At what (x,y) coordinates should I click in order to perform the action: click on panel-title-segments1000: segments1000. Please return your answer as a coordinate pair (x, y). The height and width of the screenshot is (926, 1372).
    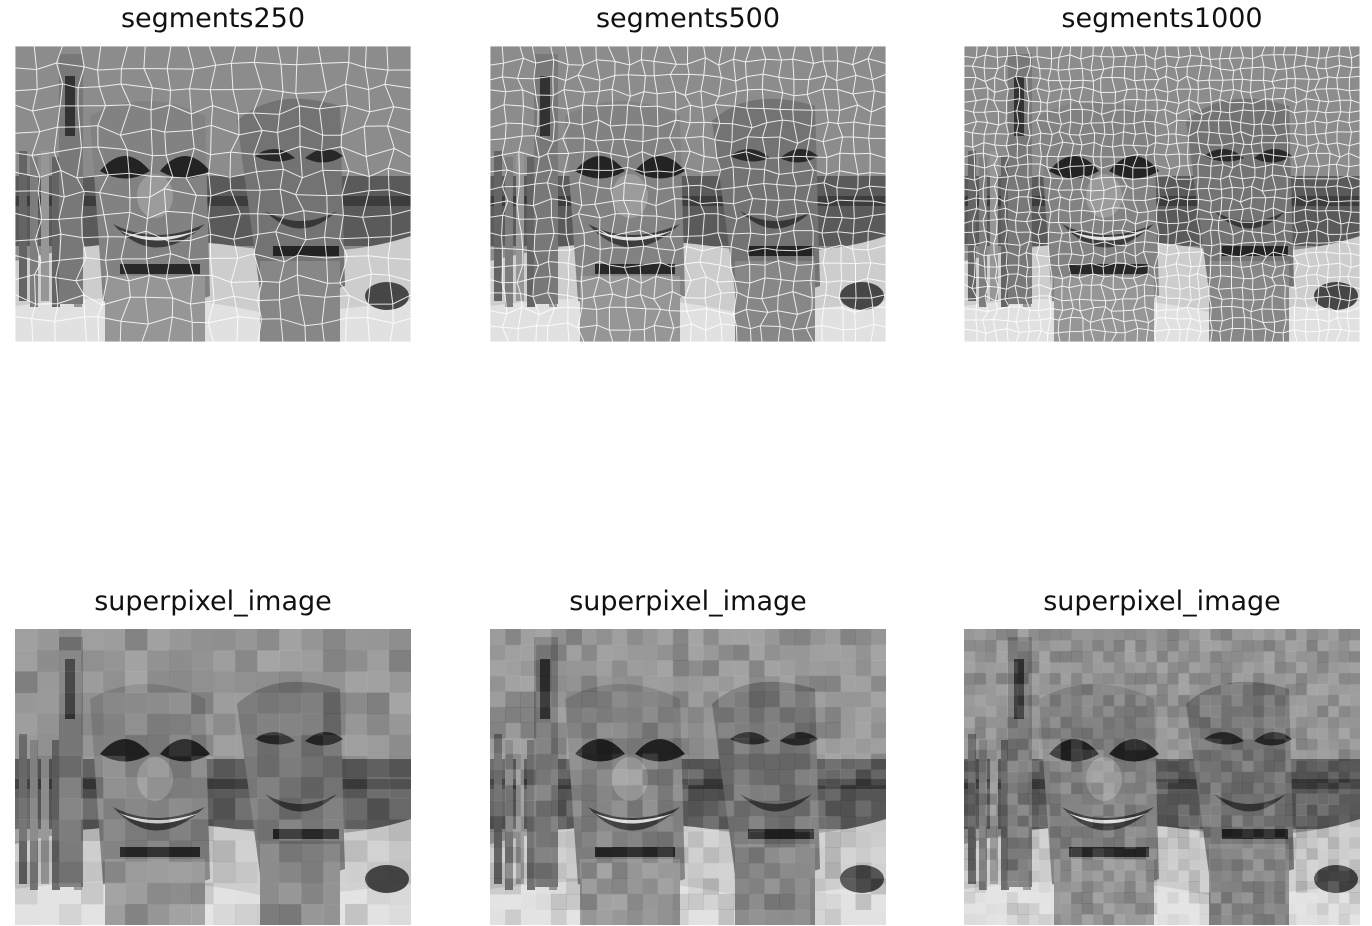
    Looking at the image, I should click on (1162, 18).